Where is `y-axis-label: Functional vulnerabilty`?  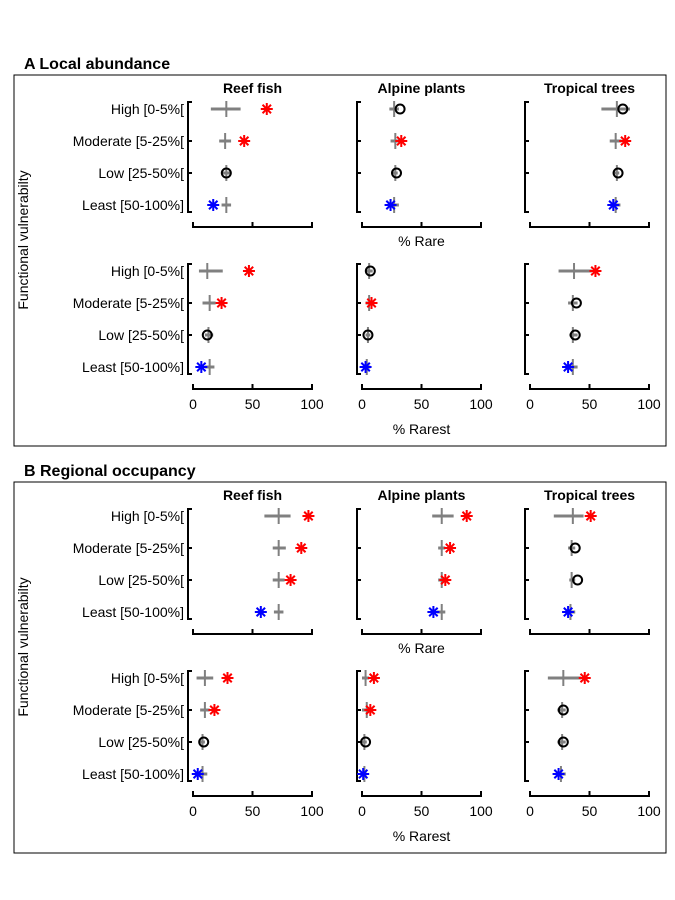 y-axis-label: Functional vulnerabilty is located at coordinates (23, 646).